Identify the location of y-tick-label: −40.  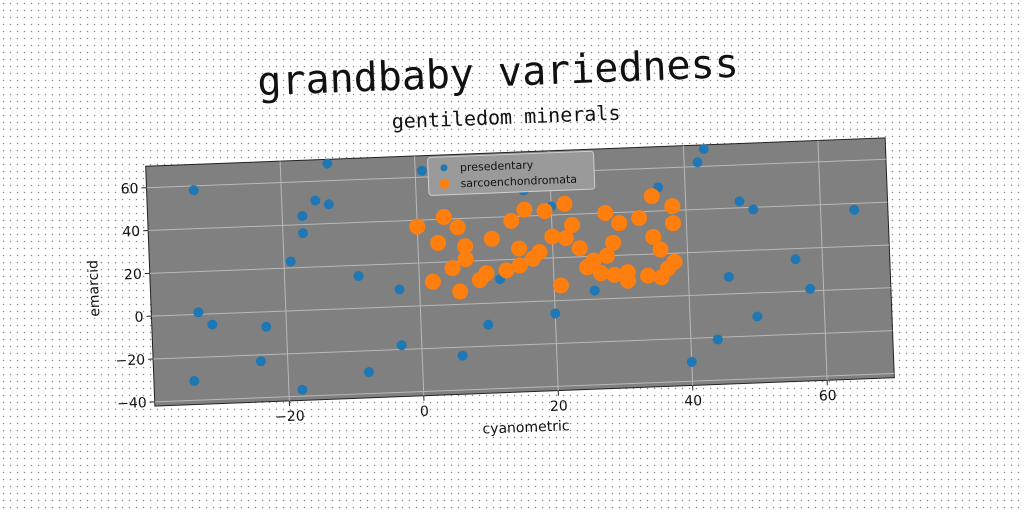
(132, 403).